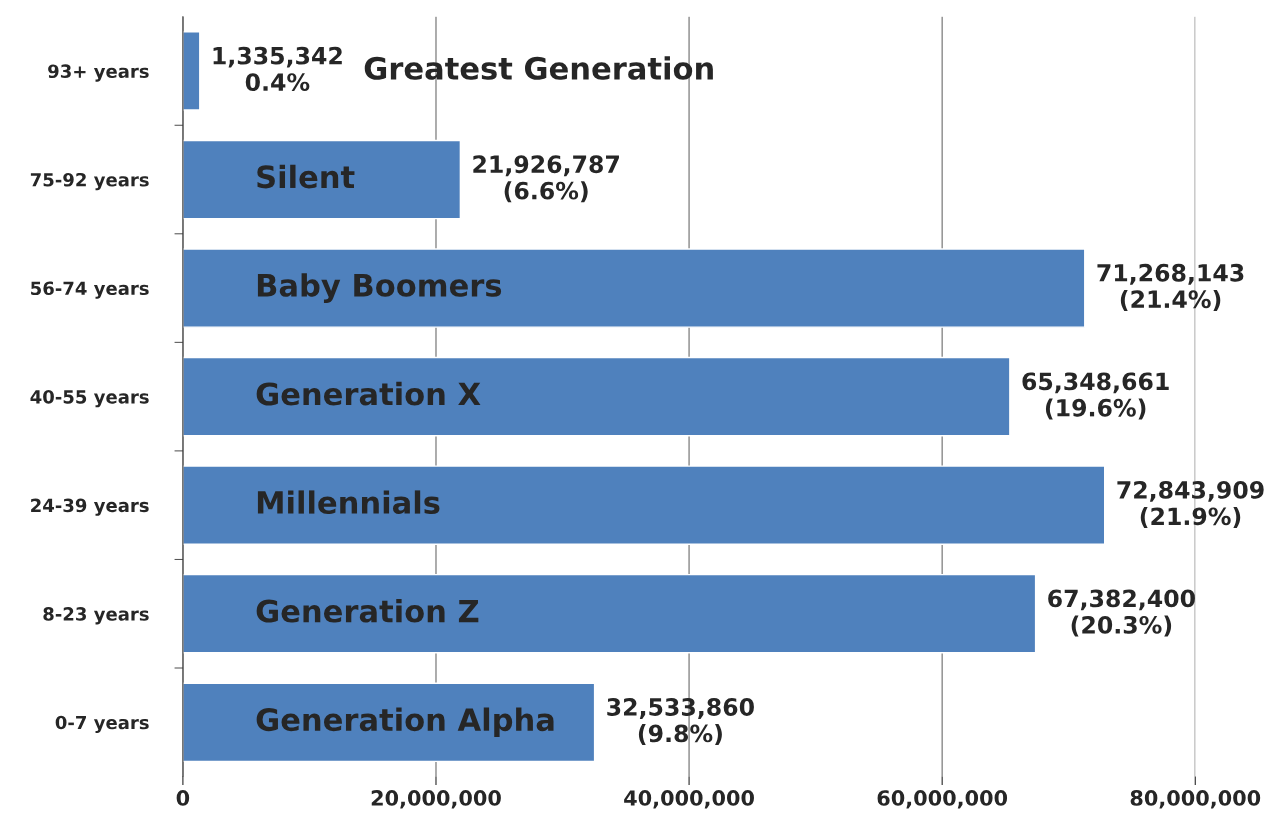  Describe the element at coordinates (689, 799) in the screenshot. I see `x-tick-label: 40,000,000` at that location.